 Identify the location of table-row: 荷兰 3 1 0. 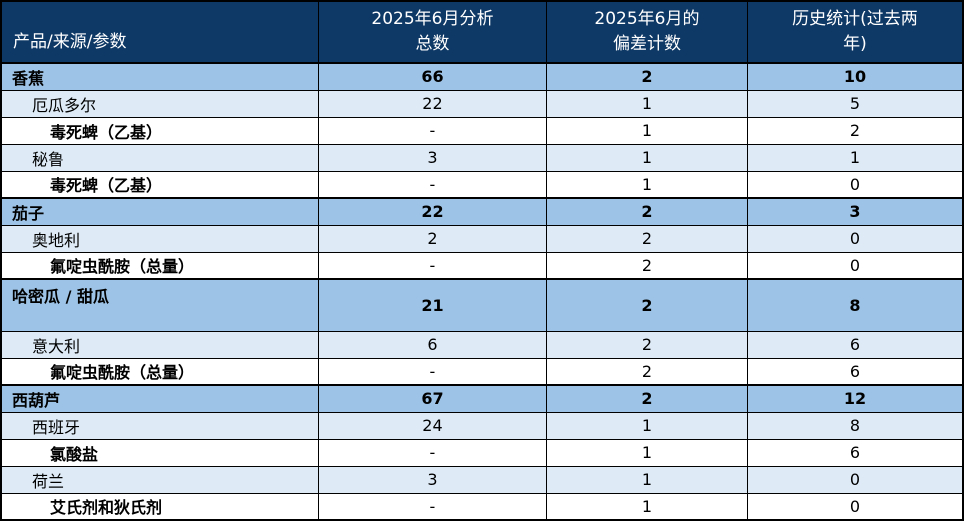
(482, 479).